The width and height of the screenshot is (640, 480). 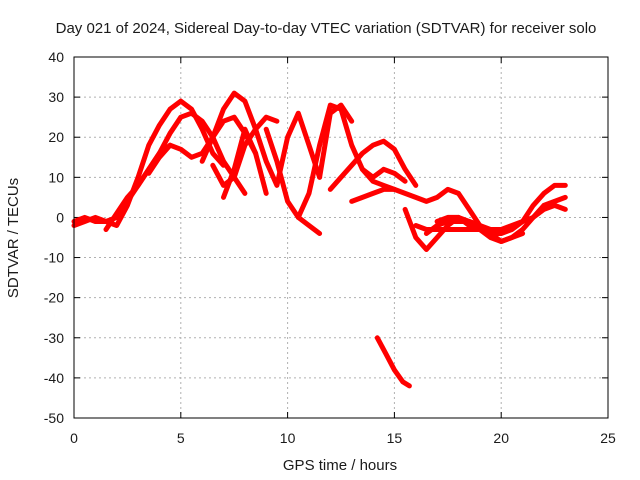 I want to click on y-tick-label: -30, so click(x=54, y=338).